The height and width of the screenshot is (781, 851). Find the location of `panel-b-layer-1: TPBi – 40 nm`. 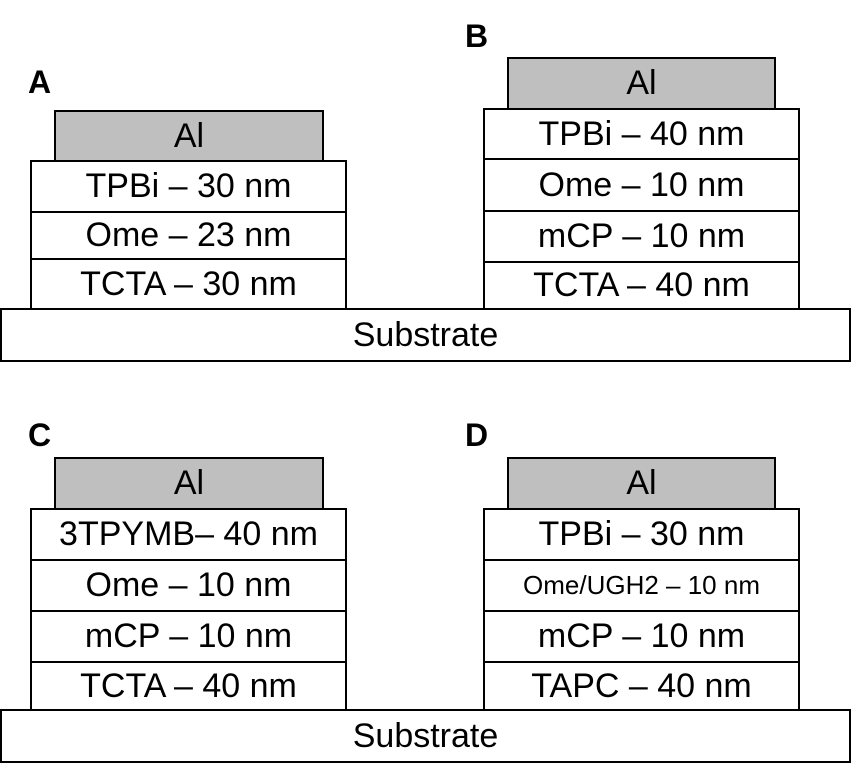

panel-b-layer-1: TPBi – 40 nm is located at coordinates (641, 134).